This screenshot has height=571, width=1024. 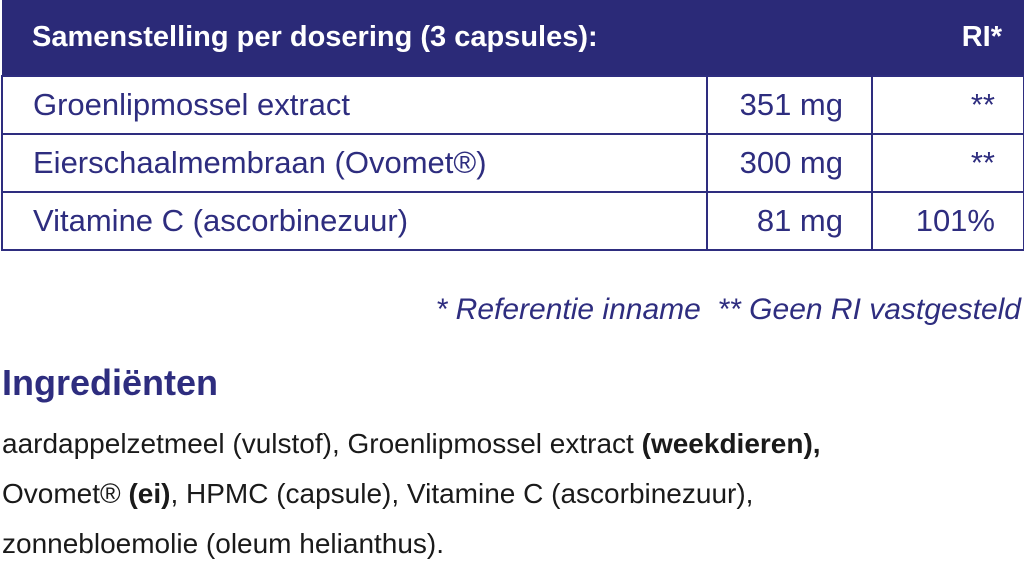 I want to click on row: Eierschaalmembraan (Ovomet®) 300 mg **, so click(x=512, y=163).